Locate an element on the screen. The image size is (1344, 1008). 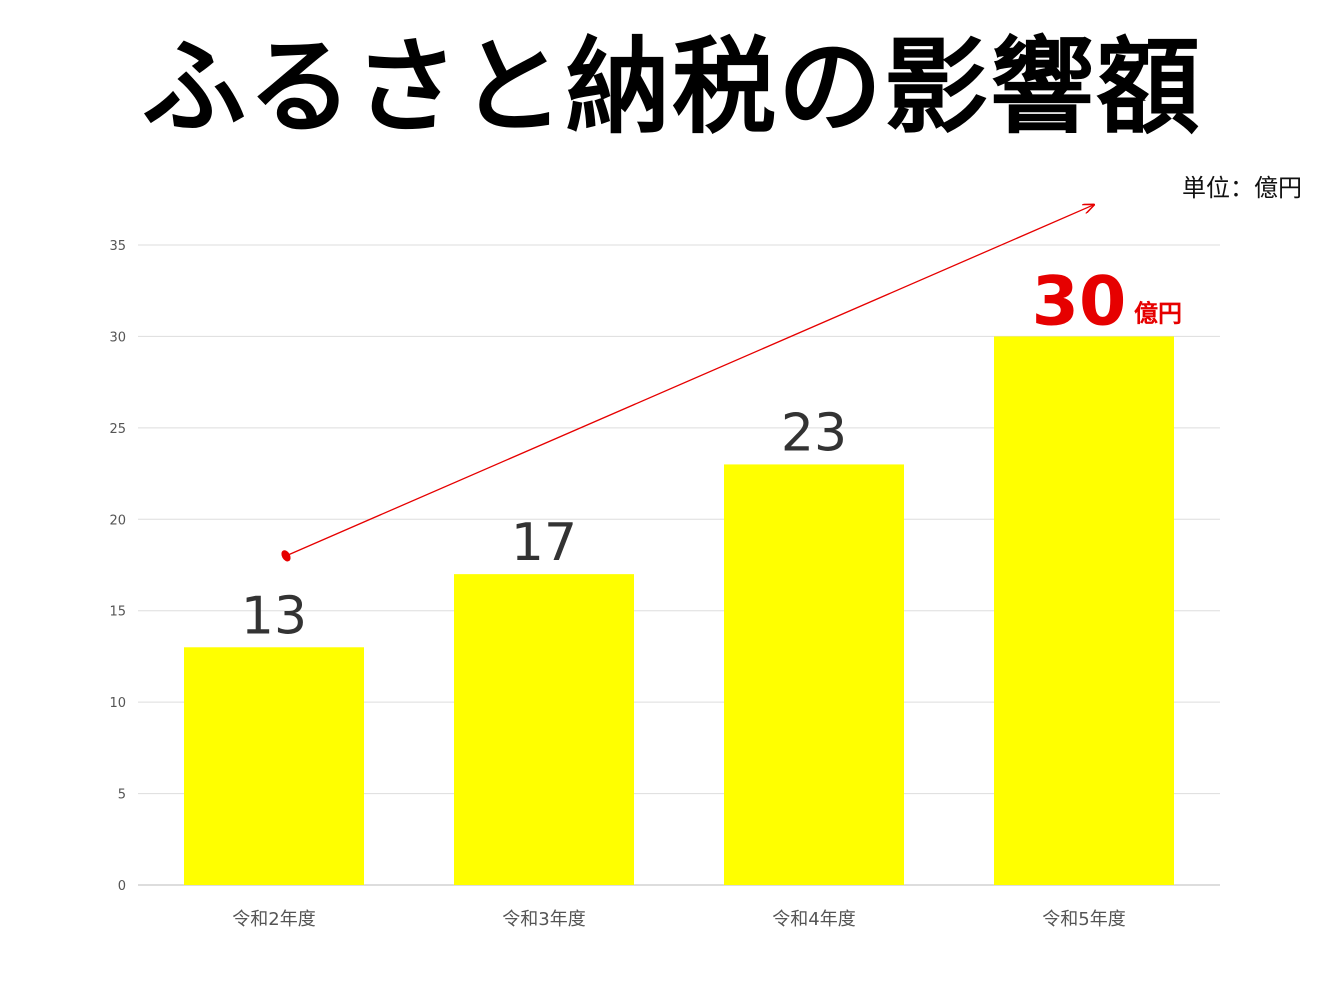
y-tick-label: 35 is located at coordinates (117, 246).